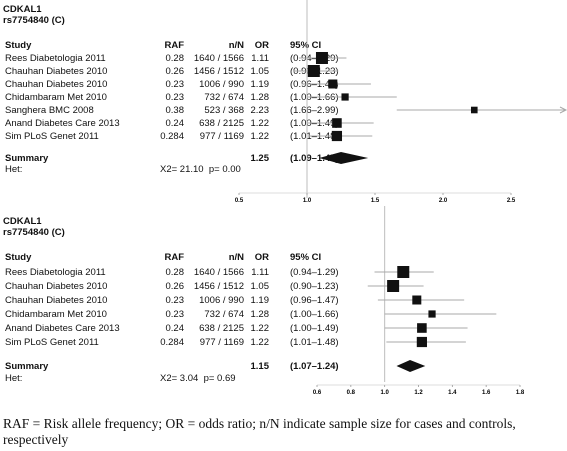 Image resolution: width=567 pixels, height=451 pixels. What do you see at coordinates (49, 110) in the screenshot?
I see `study-name: Sanghera BMC 2008` at bounding box center [49, 110].